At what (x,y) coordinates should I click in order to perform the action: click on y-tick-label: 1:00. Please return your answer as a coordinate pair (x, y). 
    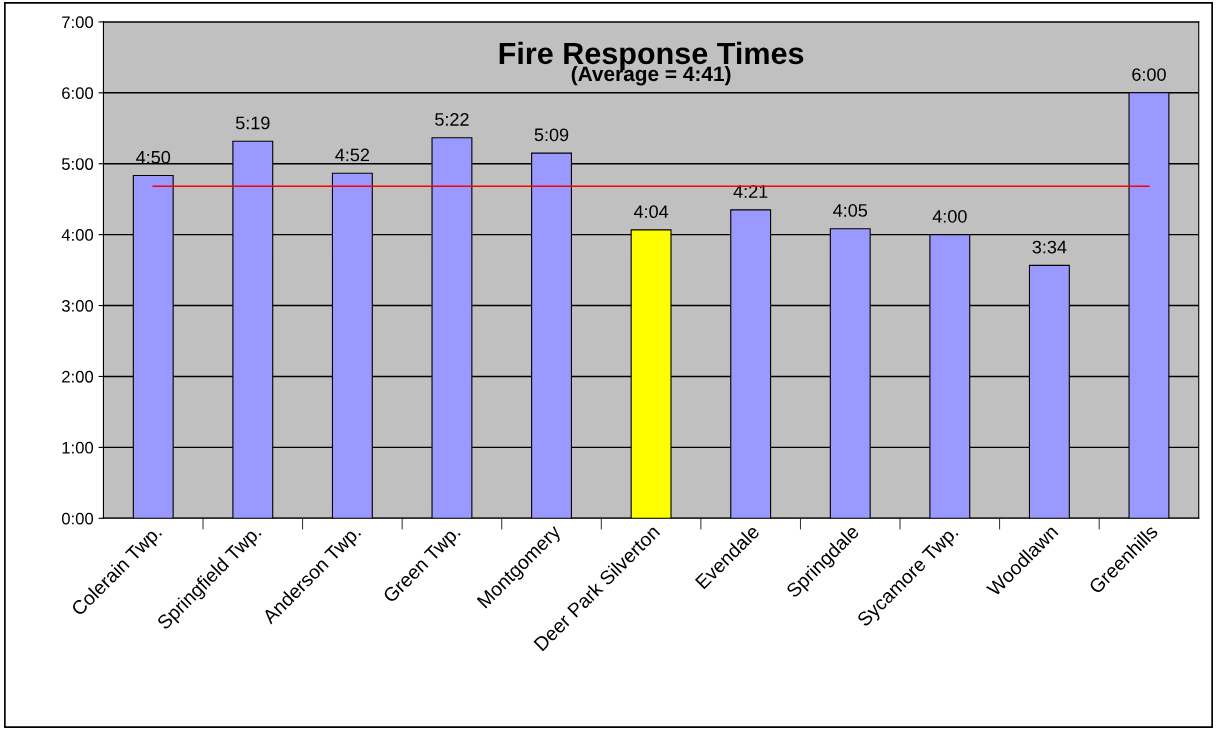
    Looking at the image, I should click on (78, 447).